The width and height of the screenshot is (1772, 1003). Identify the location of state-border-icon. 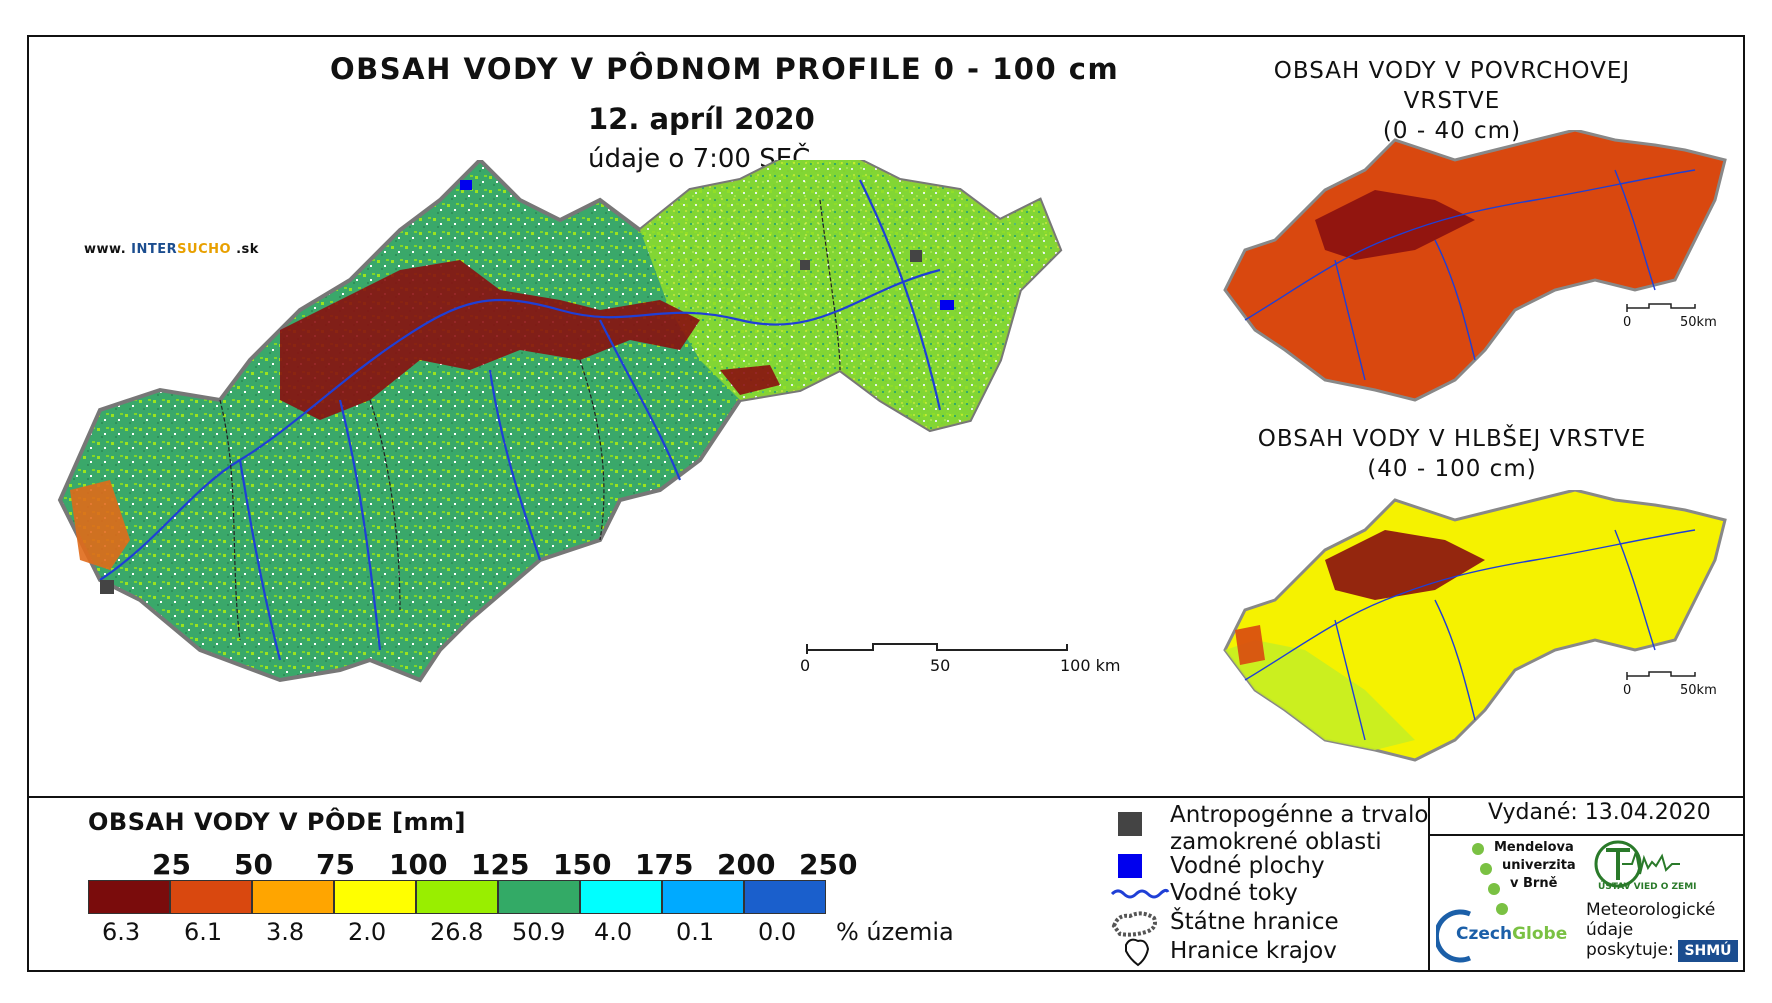
(1134, 924).